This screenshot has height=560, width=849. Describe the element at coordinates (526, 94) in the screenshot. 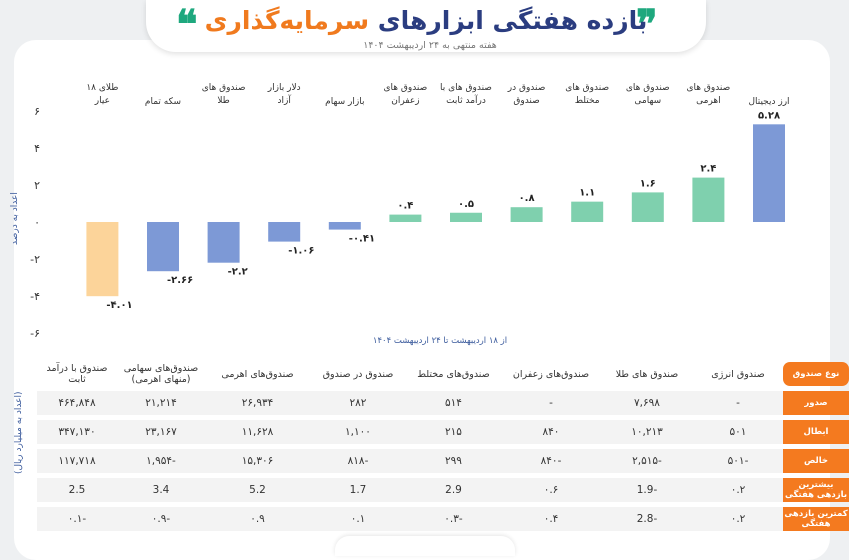

I see `category-label: صندوق در صندوق` at that location.